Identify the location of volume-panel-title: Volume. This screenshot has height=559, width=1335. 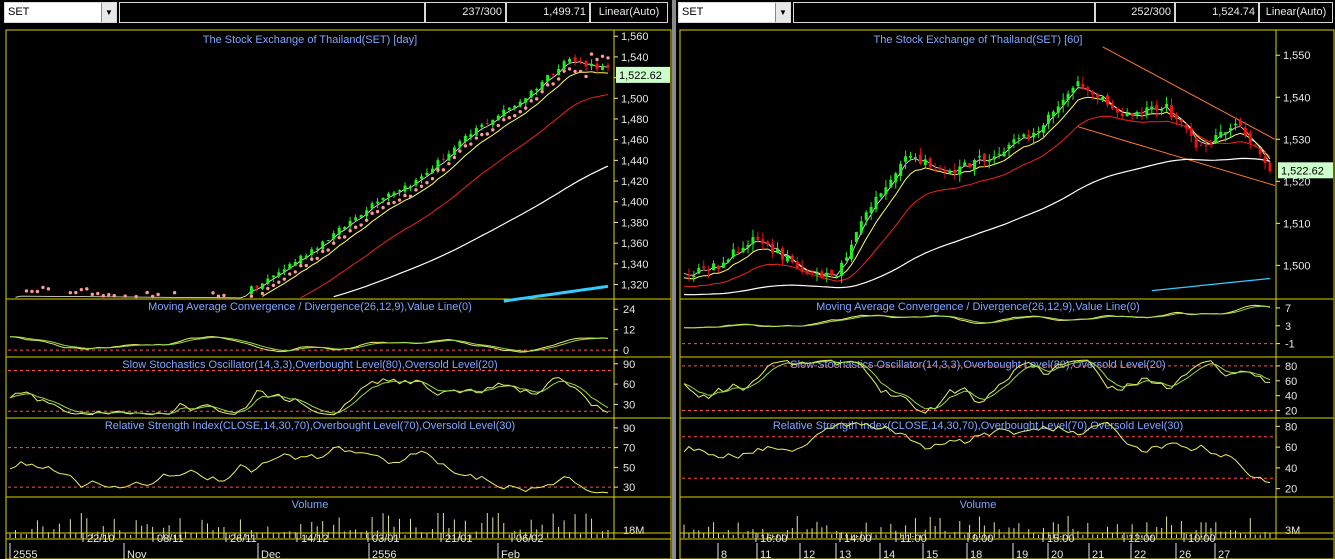
(310, 505).